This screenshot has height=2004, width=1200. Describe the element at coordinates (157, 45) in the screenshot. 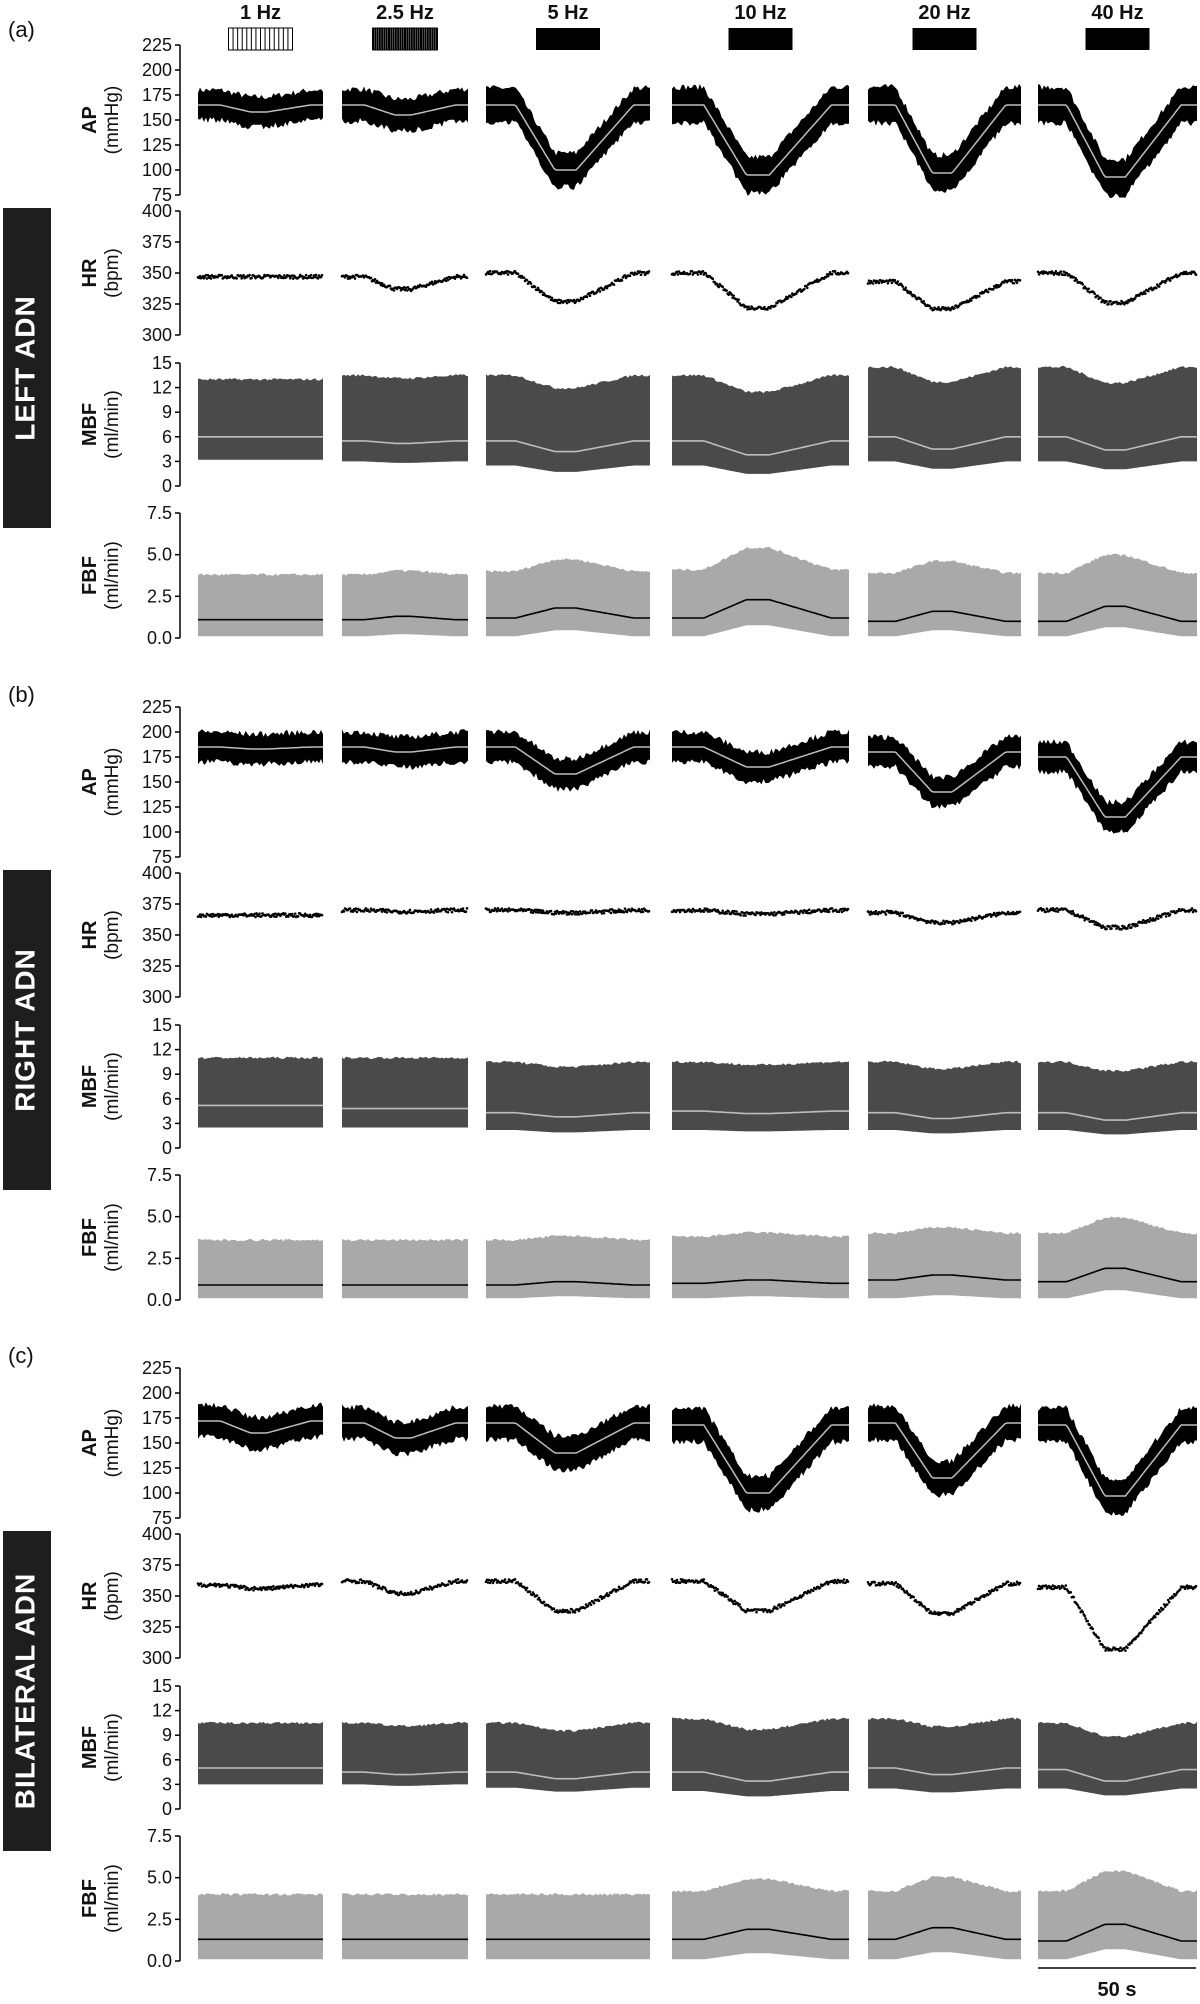

I see `y-tick-label: 225` at that location.